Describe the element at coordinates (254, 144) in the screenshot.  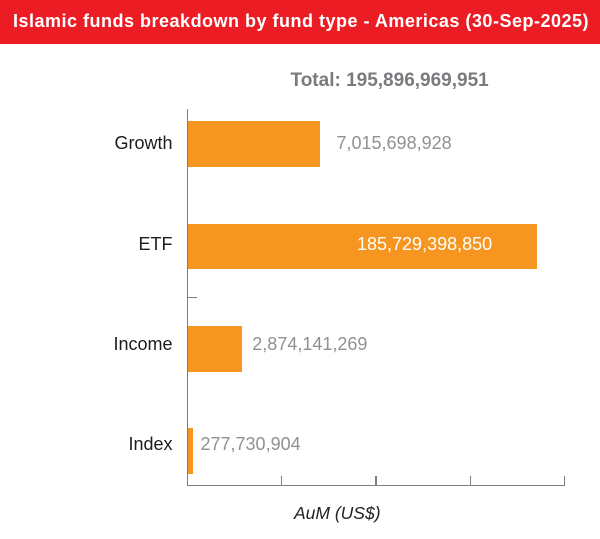
I see `bar-growth` at that location.